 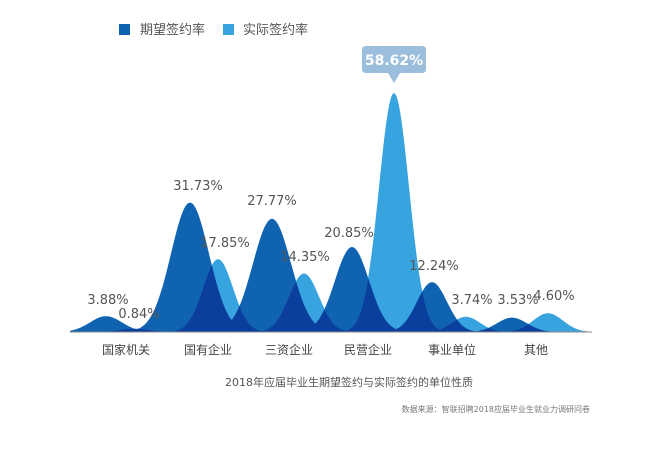 I want to click on value-label-actual: 3.74%, so click(x=471, y=300).